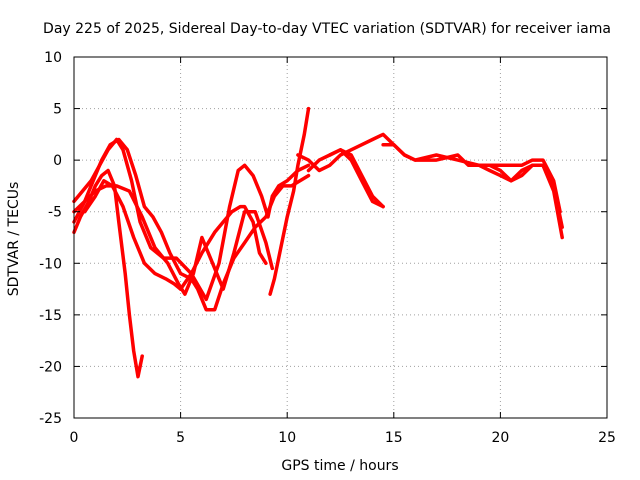 This screenshot has width=640, height=480. What do you see at coordinates (50, 419) in the screenshot?
I see `y-tick-label: -25` at bounding box center [50, 419].